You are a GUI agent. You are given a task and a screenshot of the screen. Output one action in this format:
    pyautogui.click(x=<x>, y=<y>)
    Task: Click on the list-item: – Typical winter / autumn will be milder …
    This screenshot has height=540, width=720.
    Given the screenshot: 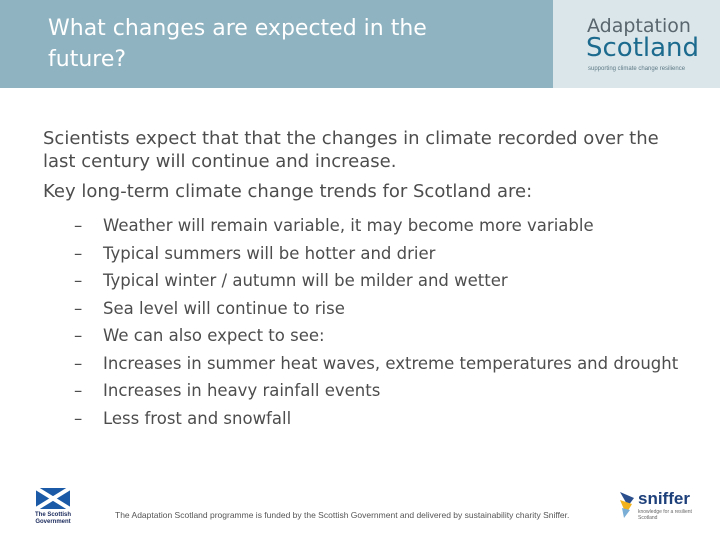 What is the action you would take?
    pyautogui.click(x=368, y=281)
    